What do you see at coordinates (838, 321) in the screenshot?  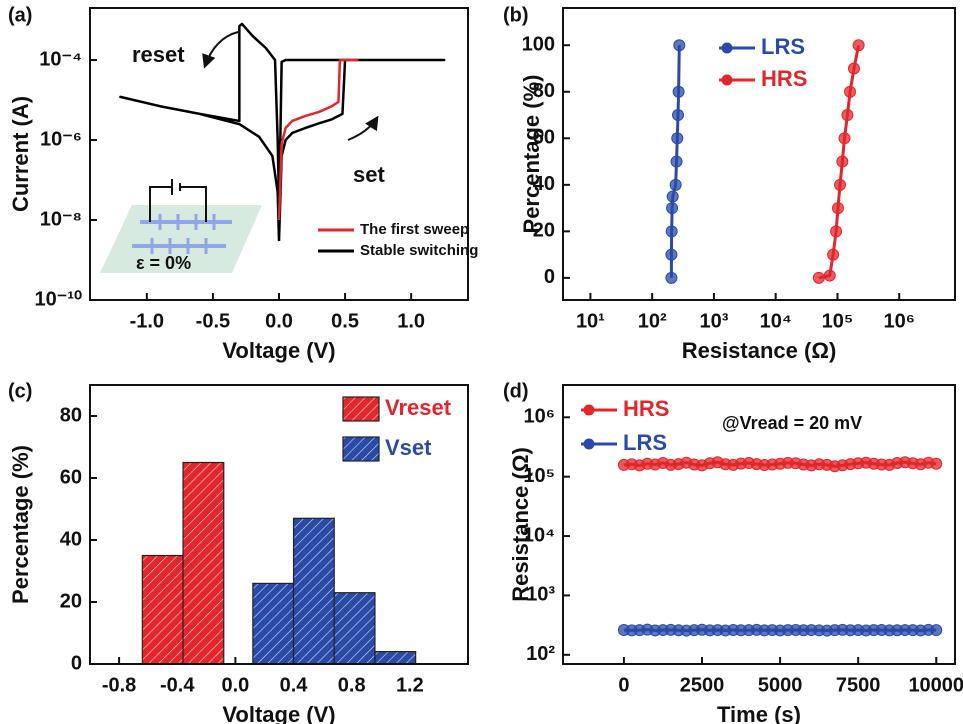 I see `x-tick-label: 10⁵` at bounding box center [838, 321].